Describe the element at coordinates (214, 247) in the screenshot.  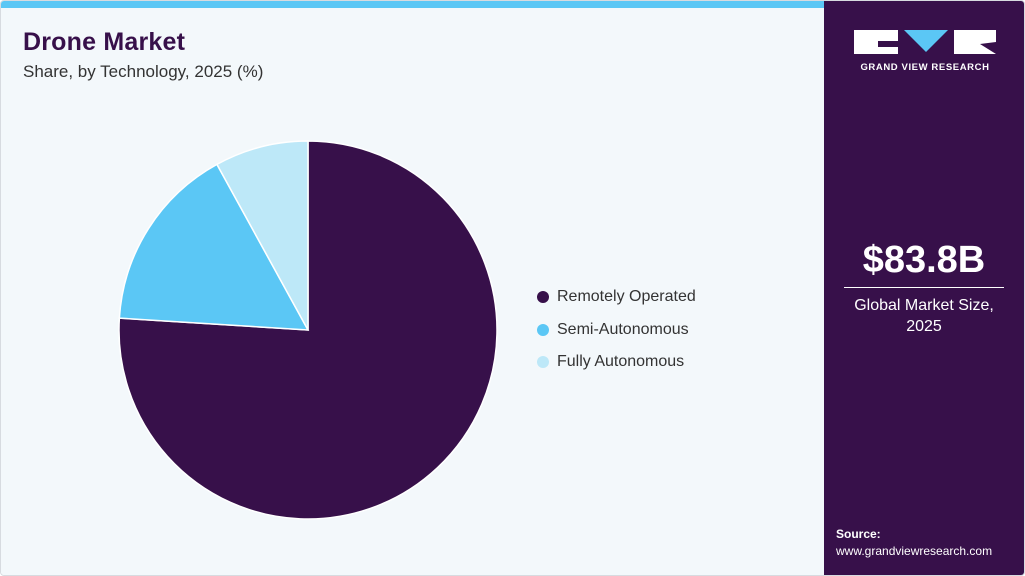
I see `pie-slice-semi-autonomous` at that location.